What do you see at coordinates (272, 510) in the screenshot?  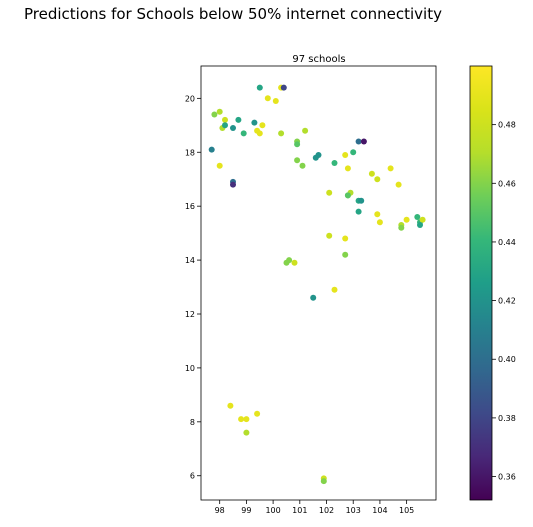 I see `x-tick-label: 100` at bounding box center [272, 510].